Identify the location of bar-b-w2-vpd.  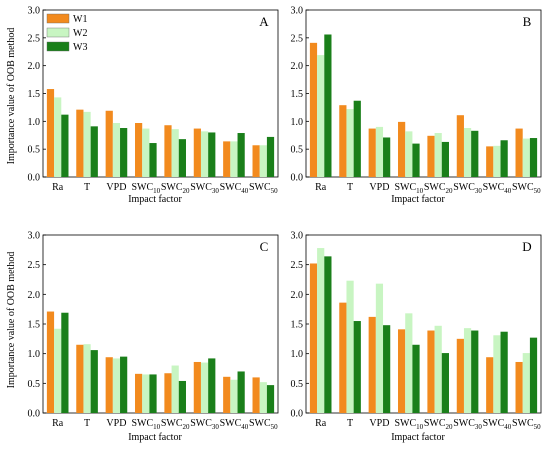
(379, 151).